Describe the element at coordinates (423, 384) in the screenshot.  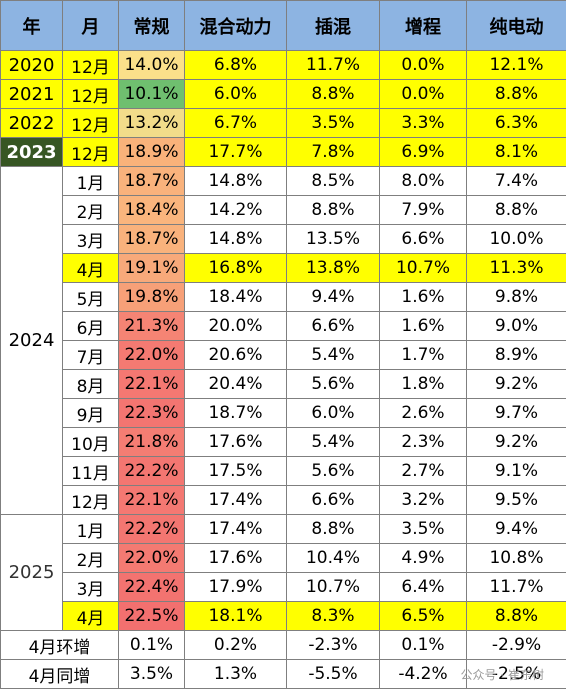
I see `erev-cell: 1.8%` at that location.